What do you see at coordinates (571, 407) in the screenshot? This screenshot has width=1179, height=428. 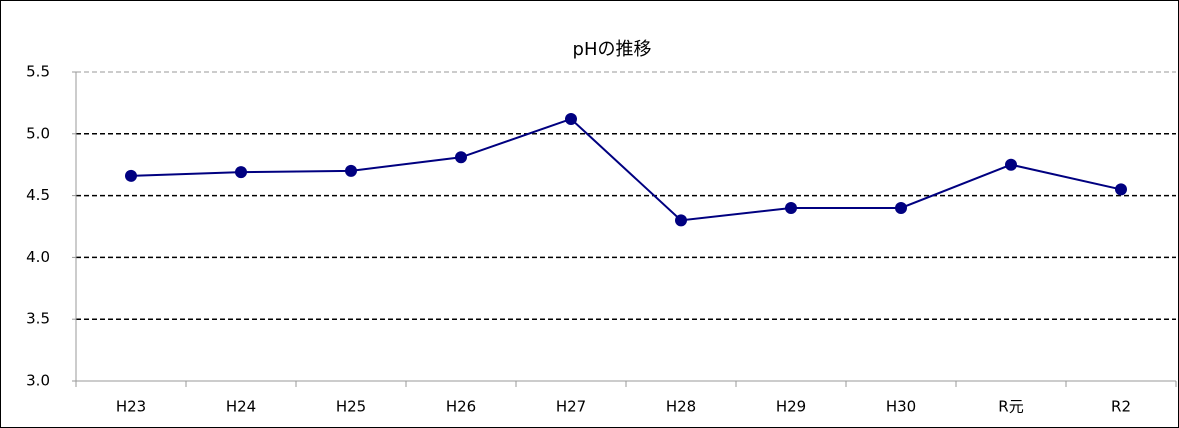 I see `x-tick-label: H27` at bounding box center [571, 407].